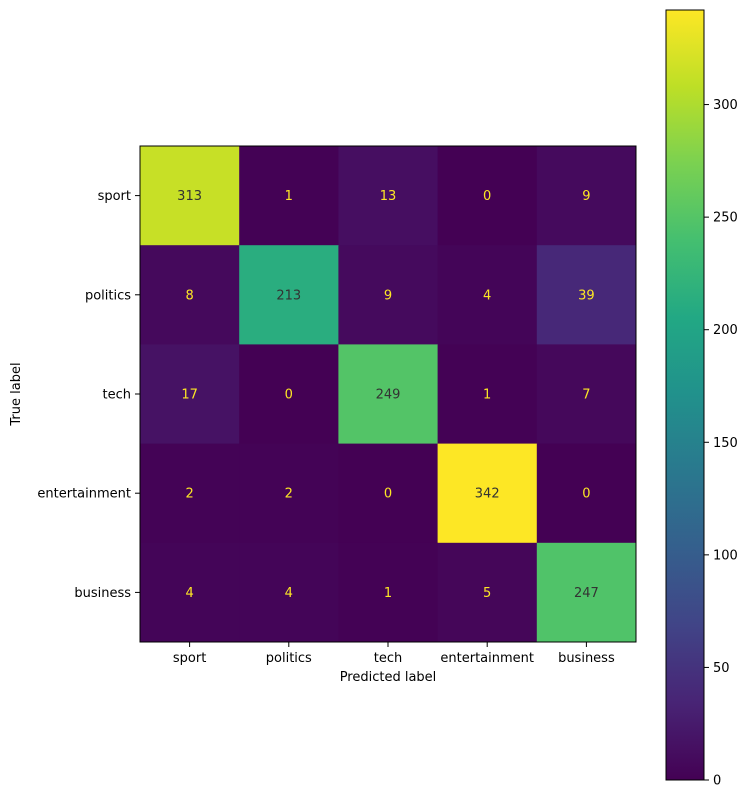 The image size is (750, 798). I want to click on matrix-cell-value: 5, so click(487, 593).